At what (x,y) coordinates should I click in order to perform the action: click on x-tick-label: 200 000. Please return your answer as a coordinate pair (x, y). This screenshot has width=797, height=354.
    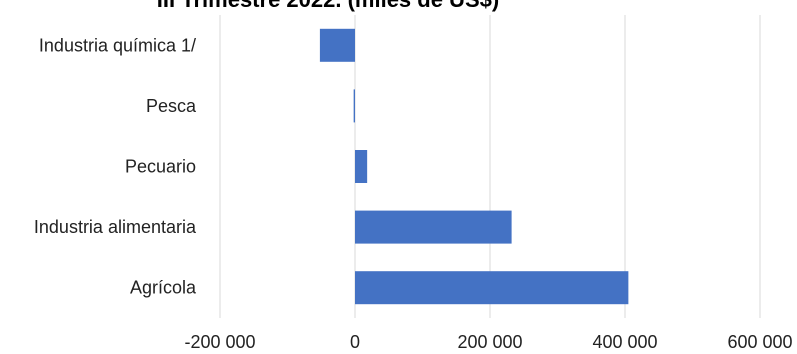
    Looking at the image, I should click on (489, 342).